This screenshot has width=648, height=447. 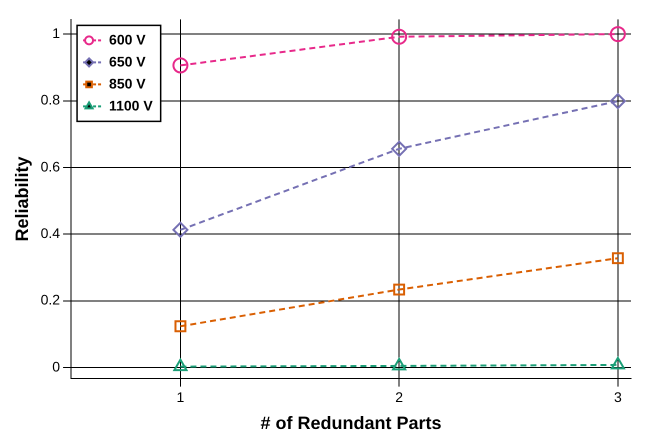 What do you see at coordinates (56, 32) in the screenshot?
I see `y-tick-label: 1` at bounding box center [56, 32].